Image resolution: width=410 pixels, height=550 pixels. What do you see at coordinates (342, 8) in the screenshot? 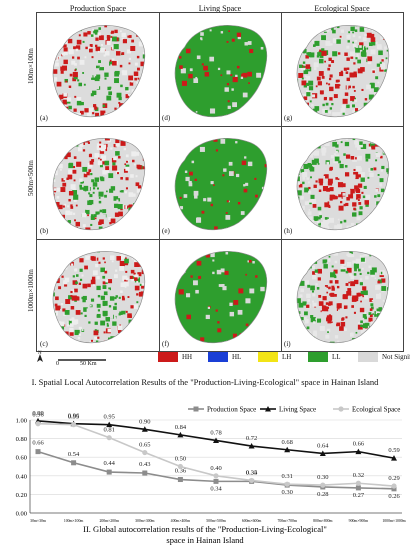
I see `column-title-ecological: Ecological Space` at bounding box center [342, 8].